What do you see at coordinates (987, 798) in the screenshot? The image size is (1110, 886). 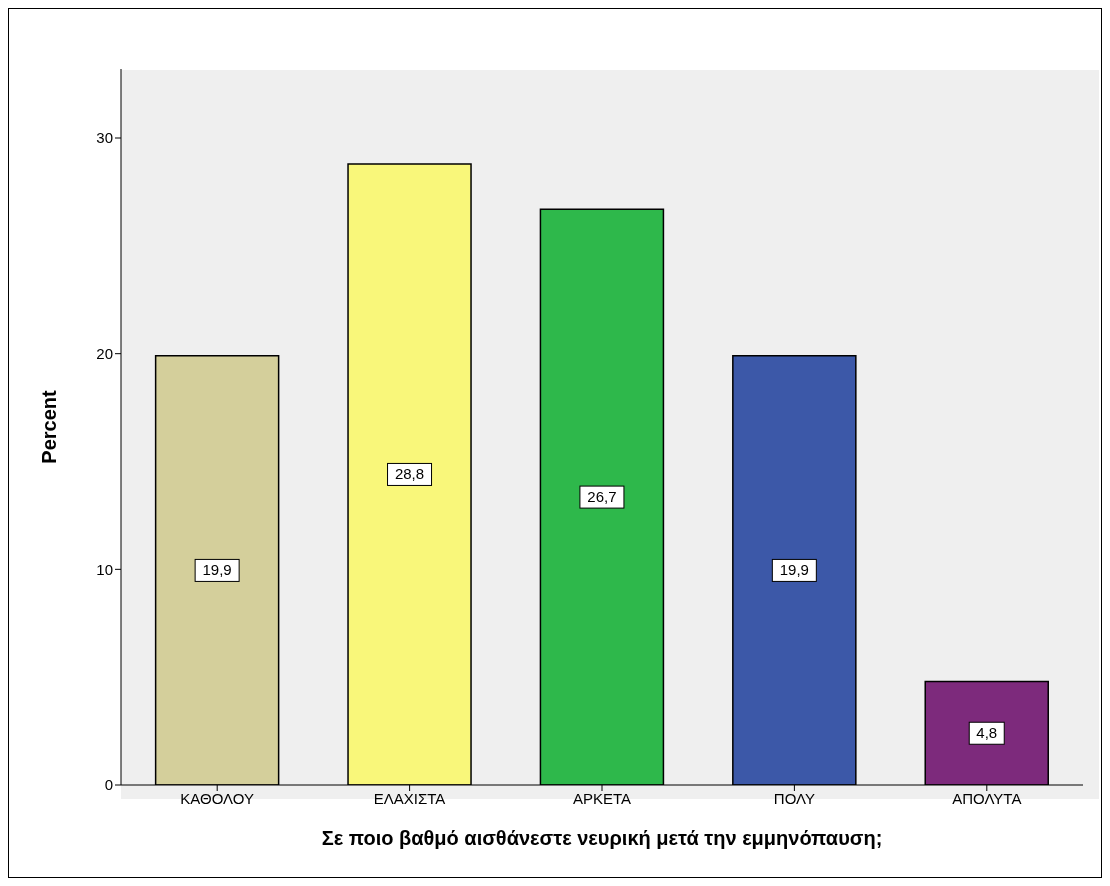 I see `x-tick-label: ΑΠΟΛΥΤΑ` at bounding box center [987, 798].